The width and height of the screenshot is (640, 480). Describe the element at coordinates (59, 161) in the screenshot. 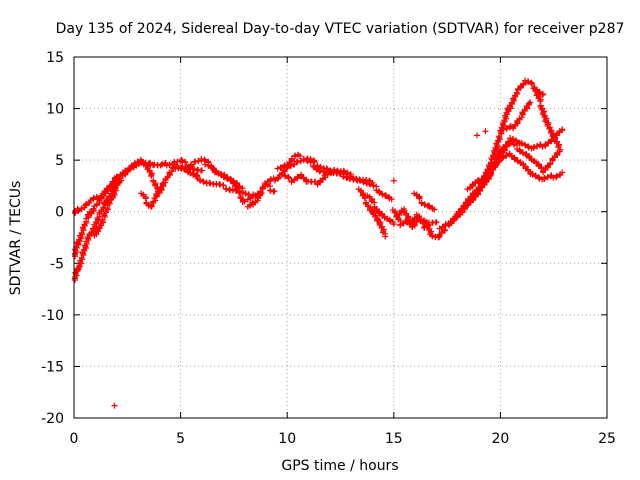

I see `y-tick-label: 5` at that location.